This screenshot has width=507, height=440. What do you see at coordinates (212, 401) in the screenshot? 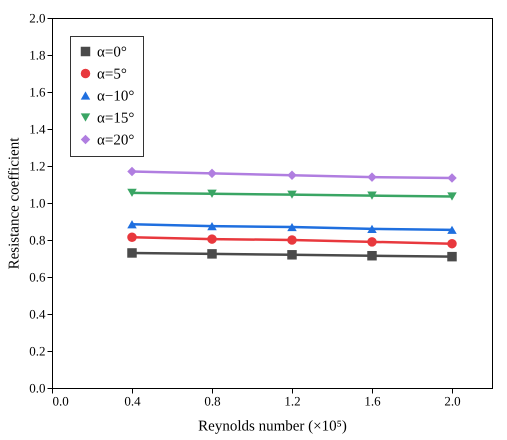
I see `x-tick-label: 0.8` at bounding box center [212, 401].